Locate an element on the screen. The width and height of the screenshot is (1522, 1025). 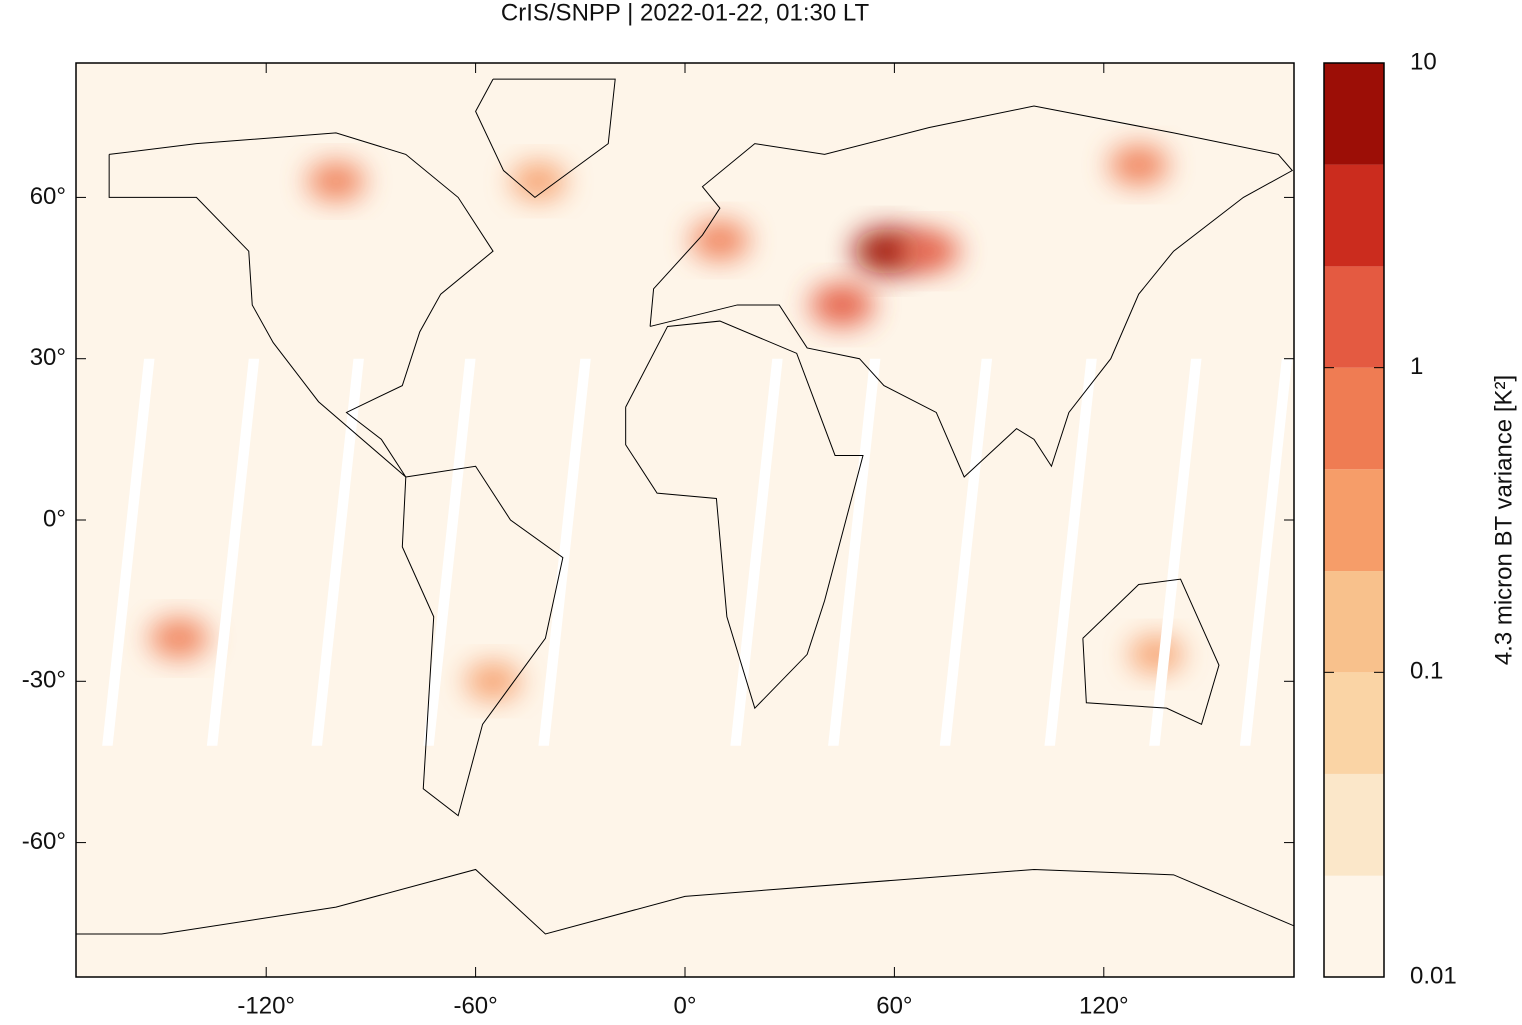
y-tick-label: -30° is located at coordinates (44, 680).